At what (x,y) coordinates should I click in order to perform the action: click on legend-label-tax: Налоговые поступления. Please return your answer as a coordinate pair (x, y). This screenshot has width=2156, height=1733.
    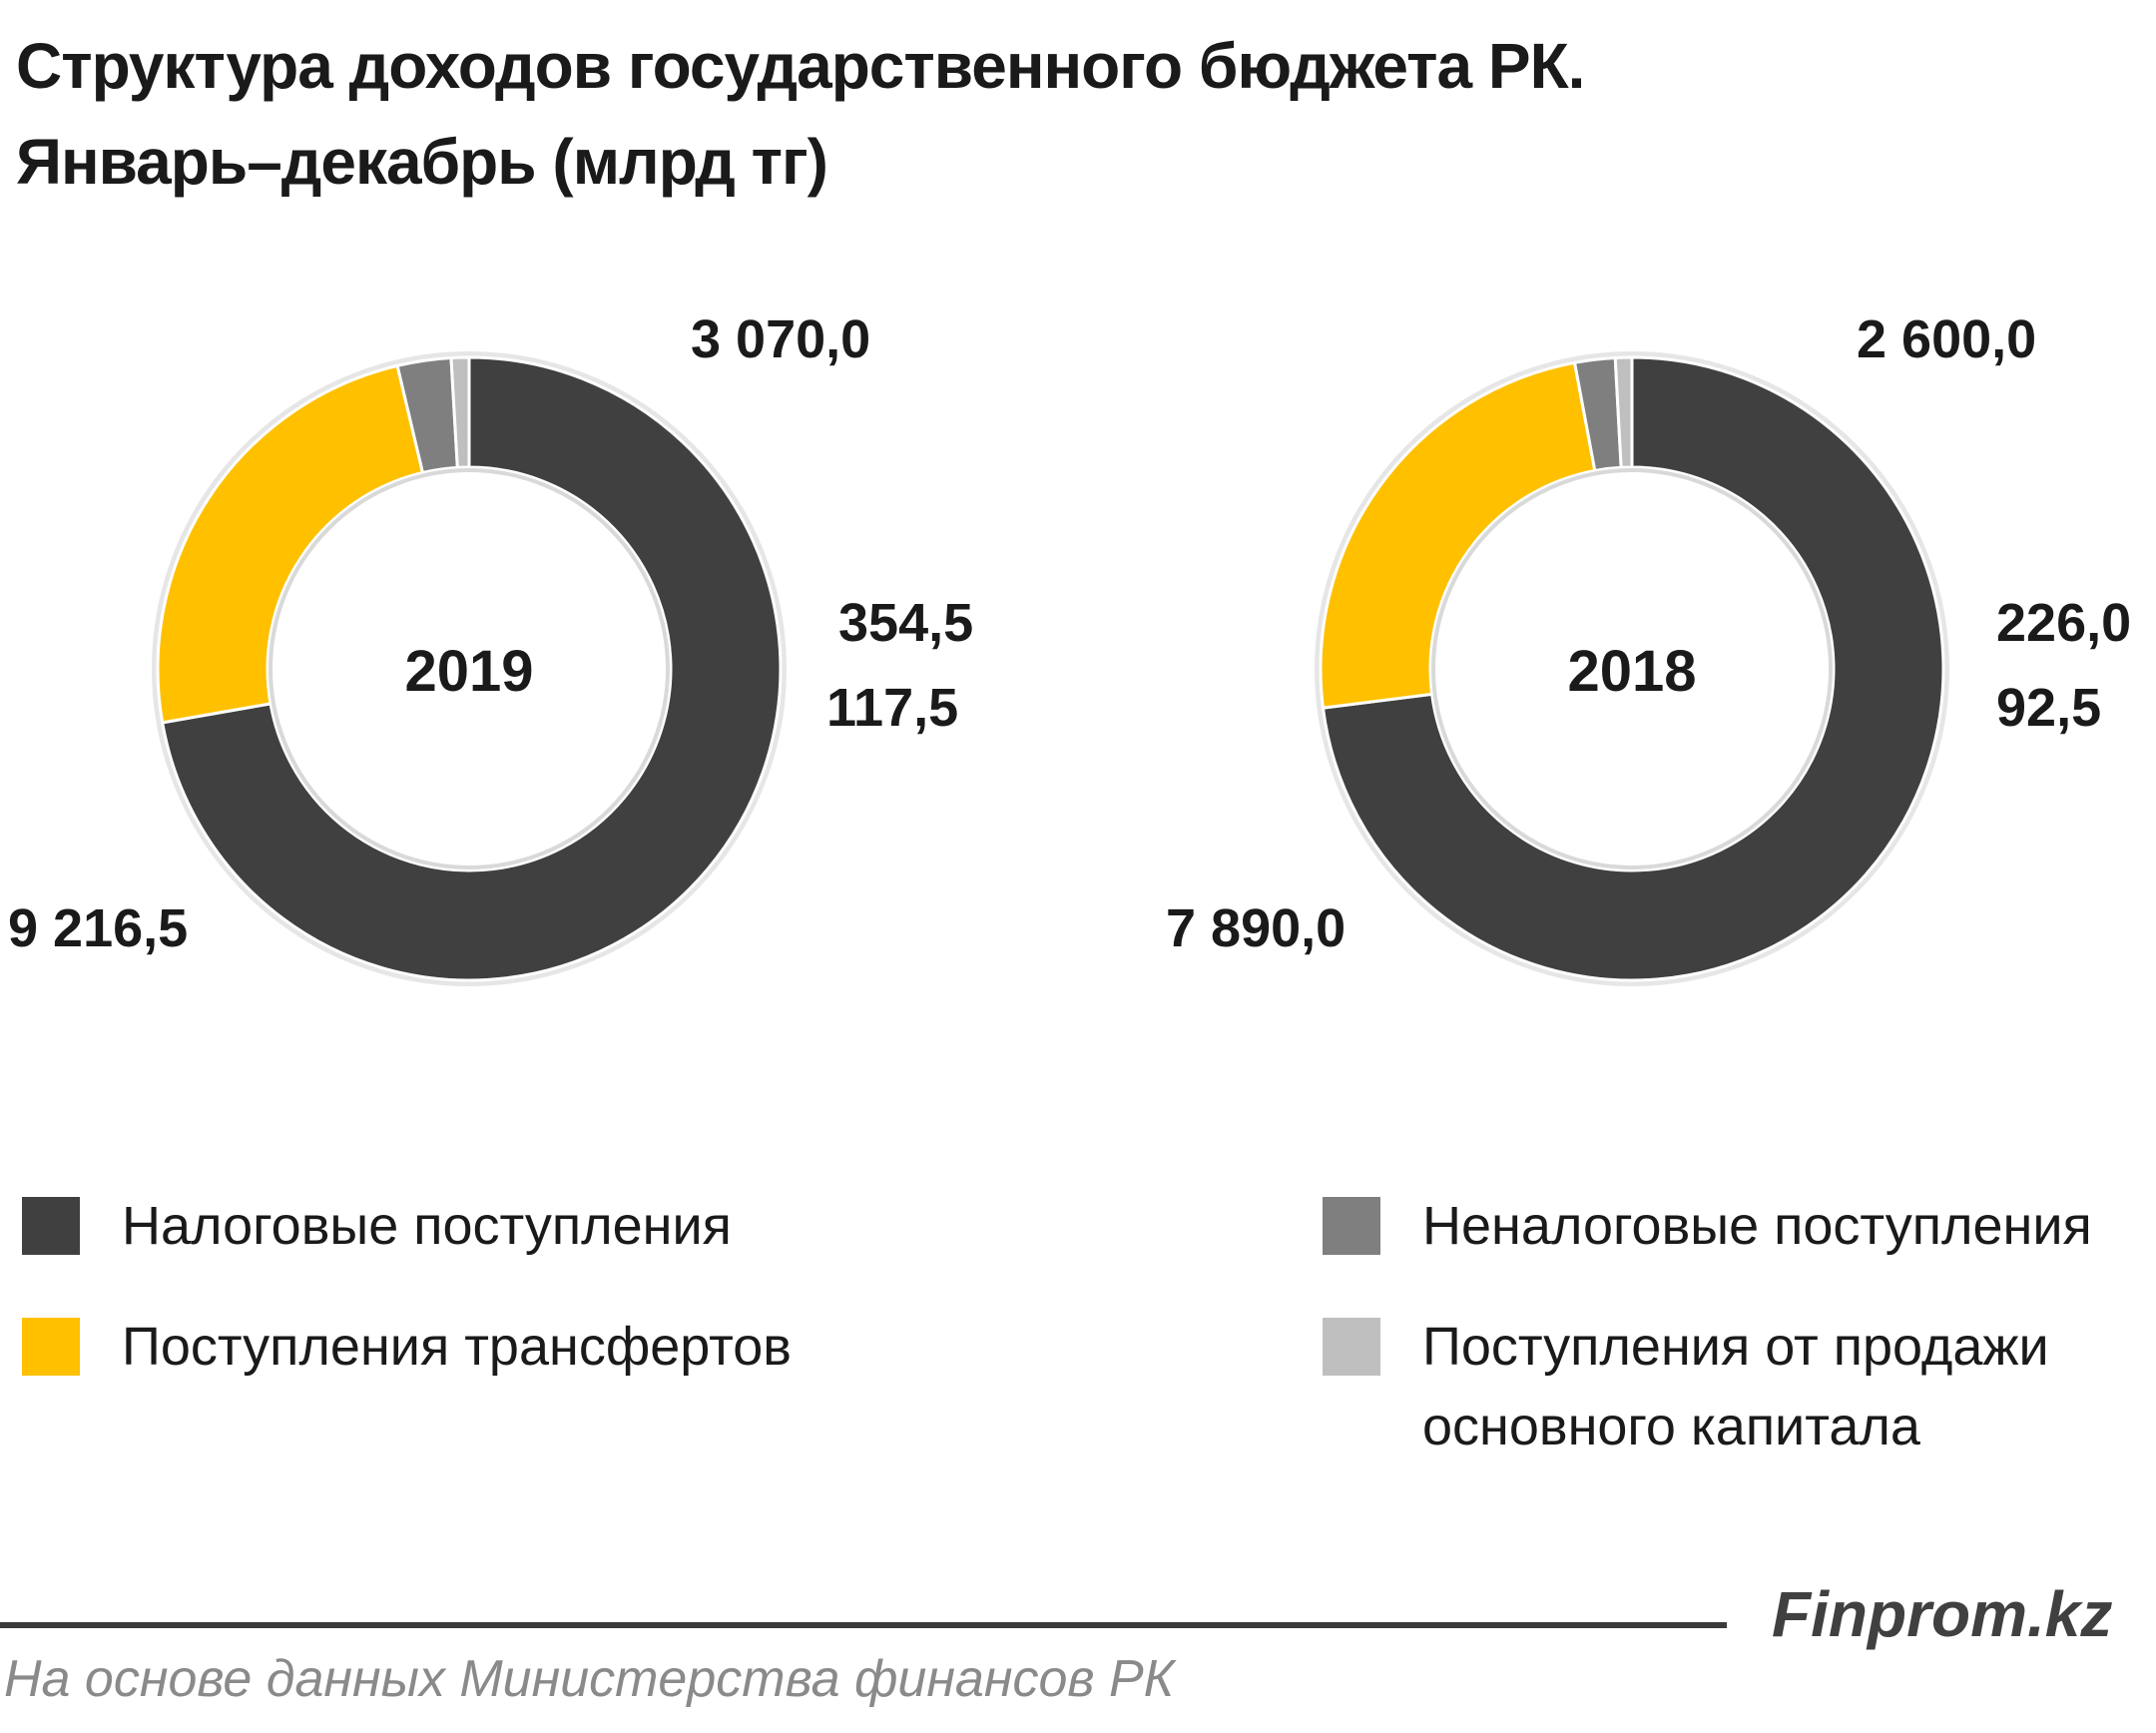
    Looking at the image, I should click on (427, 1226).